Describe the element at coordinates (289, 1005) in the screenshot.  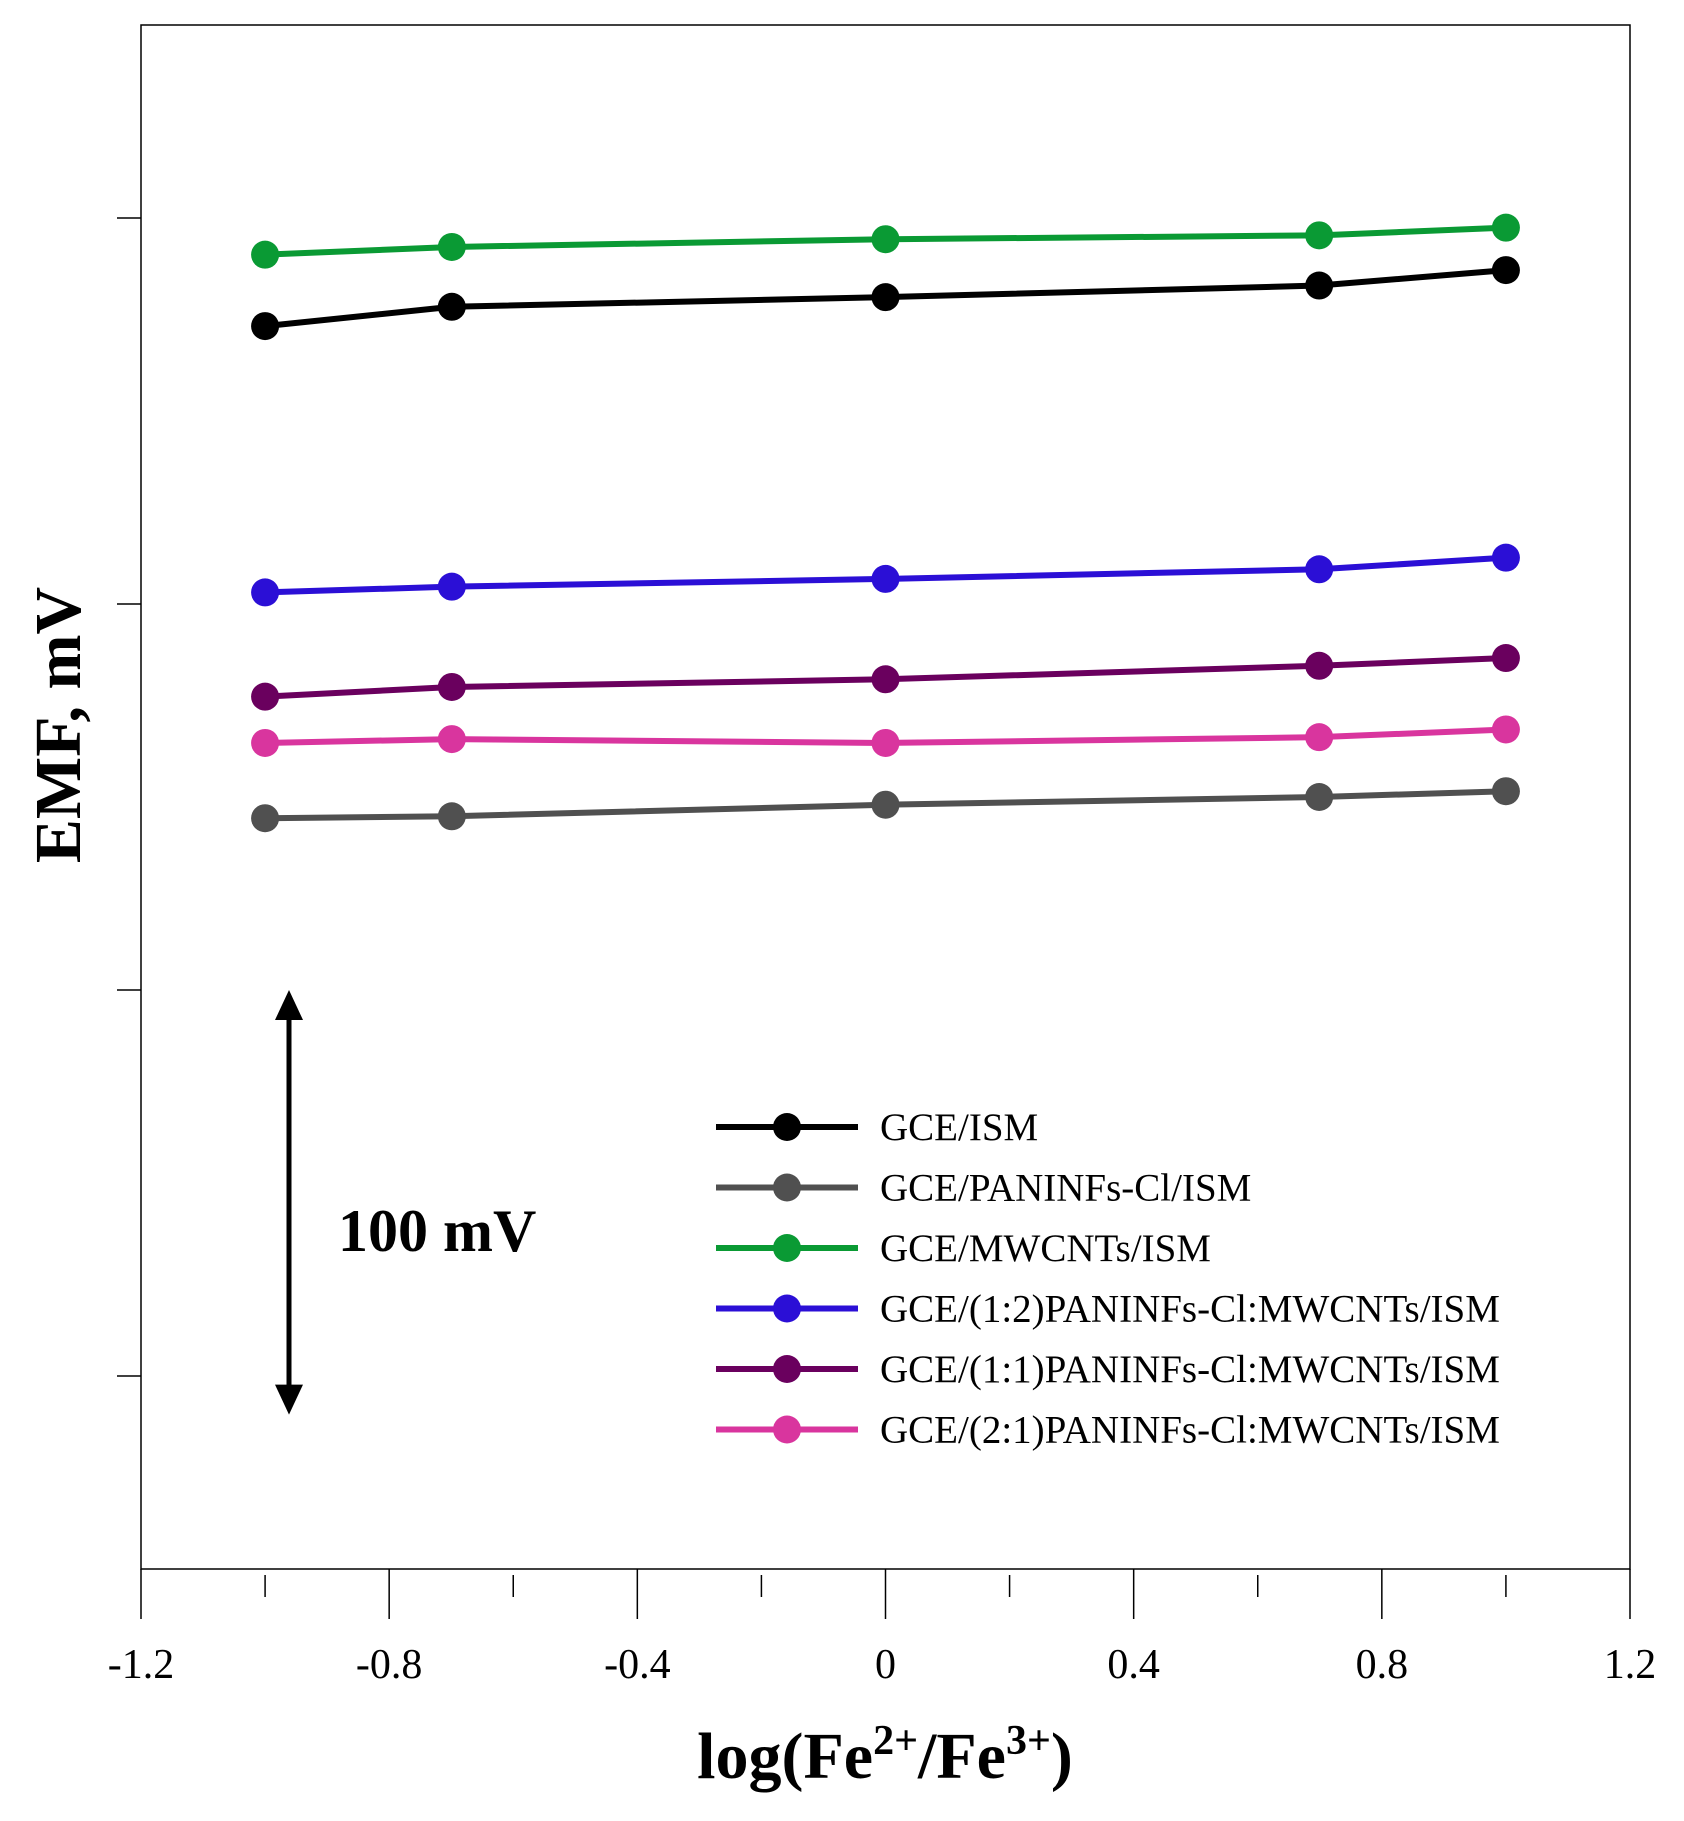
I see `scale-bar-arrow-up-icon` at that location.